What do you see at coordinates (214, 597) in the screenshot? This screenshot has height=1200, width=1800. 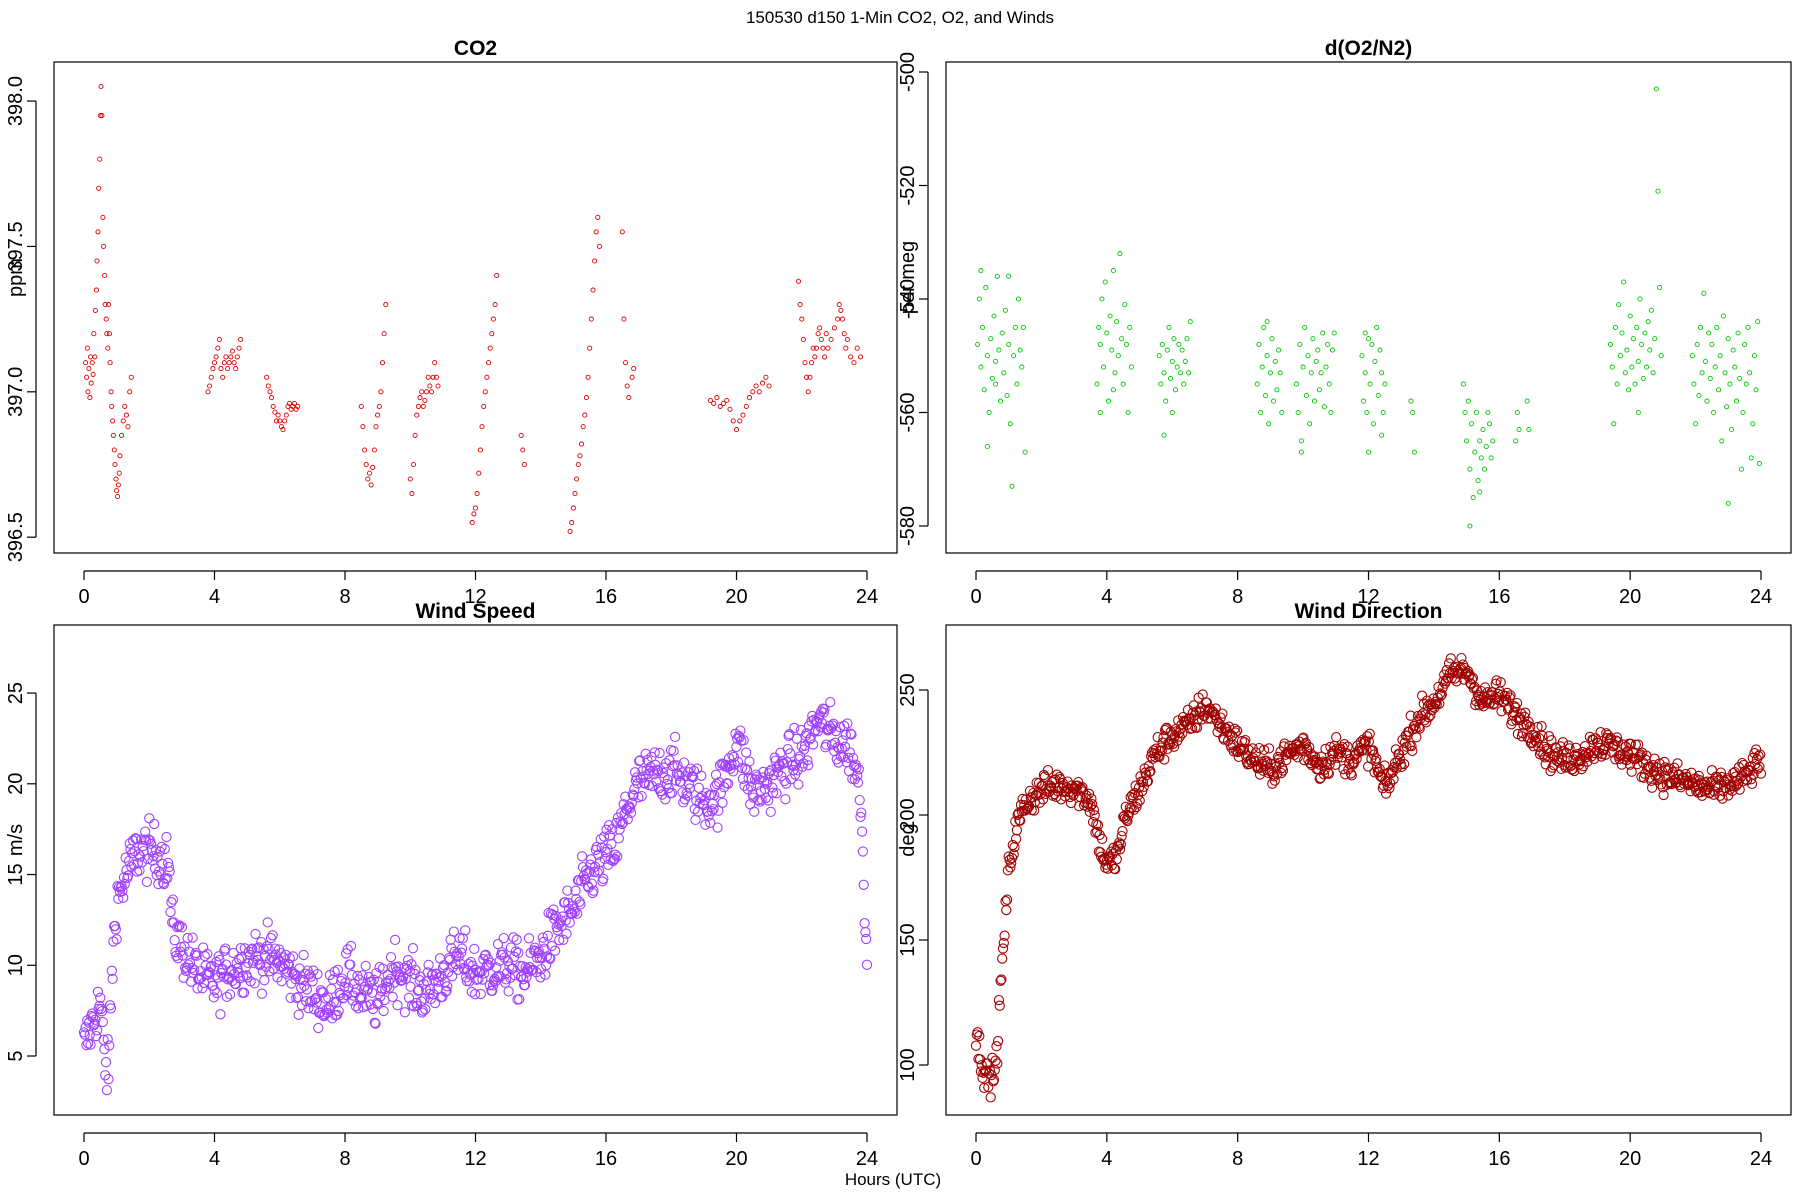 I see `co2-x-tick-label: 4` at bounding box center [214, 597].